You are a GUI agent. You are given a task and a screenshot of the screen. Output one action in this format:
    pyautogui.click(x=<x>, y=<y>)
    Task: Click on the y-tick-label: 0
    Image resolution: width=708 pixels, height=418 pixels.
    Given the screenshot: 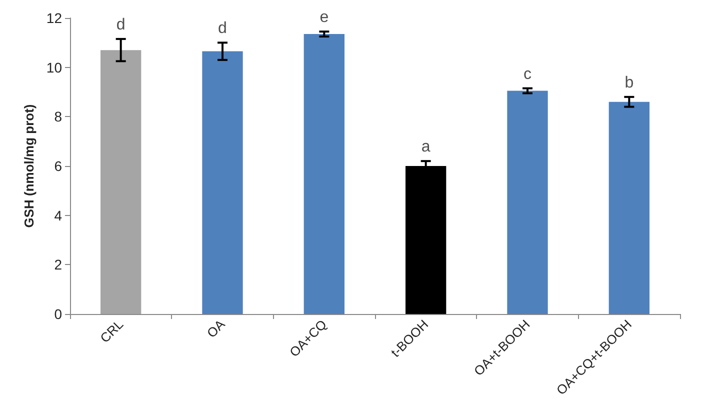 What is the action you would take?
    pyautogui.click(x=58, y=314)
    